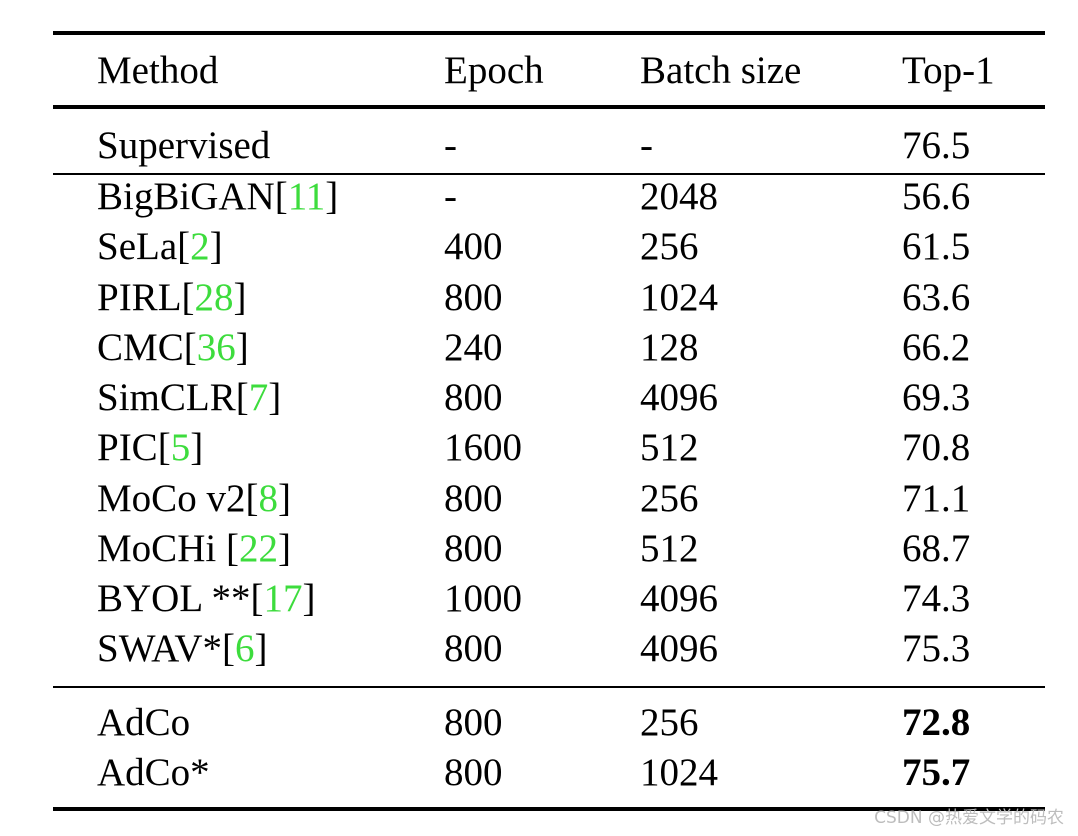 The height and width of the screenshot is (836, 1078). Describe the element at coordinates (549, 687) in the screenshot. I see `adco-rule` at that location.